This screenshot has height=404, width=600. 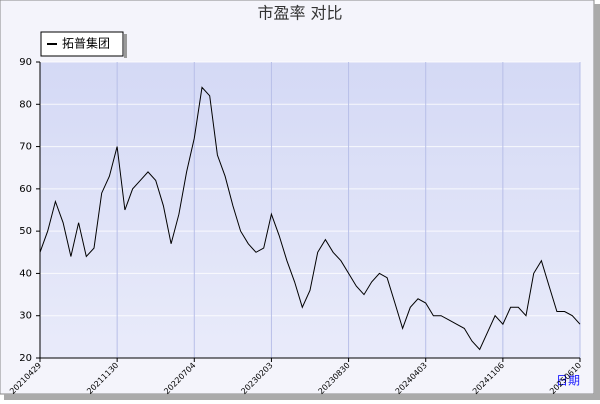 I want to click on y-tick-label: 30, so click(x=25, y=316).